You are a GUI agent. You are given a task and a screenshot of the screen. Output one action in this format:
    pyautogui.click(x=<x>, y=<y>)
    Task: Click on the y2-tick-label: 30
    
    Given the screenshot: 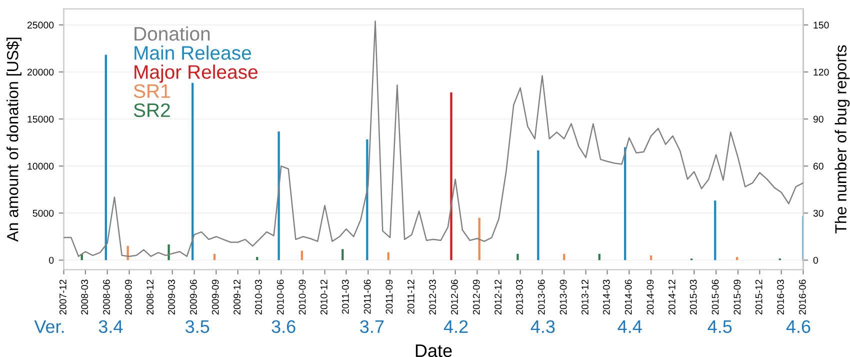 What is the action you would take?
    pyautogui.click(x=818, y=213)
    